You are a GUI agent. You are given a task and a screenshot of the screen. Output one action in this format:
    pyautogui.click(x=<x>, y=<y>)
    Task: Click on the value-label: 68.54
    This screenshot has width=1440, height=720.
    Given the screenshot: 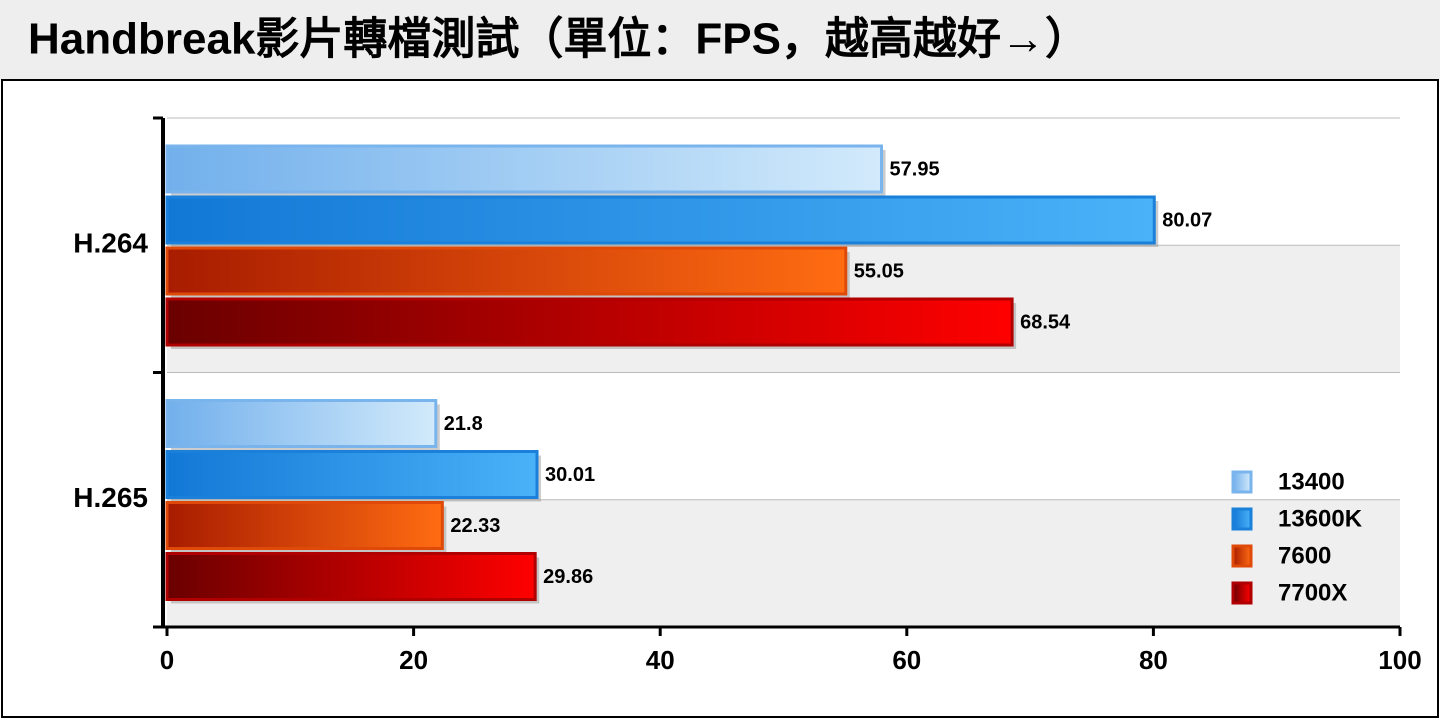 What is the action you would take?
    pyautogui.click(x=1045, y=322)
    